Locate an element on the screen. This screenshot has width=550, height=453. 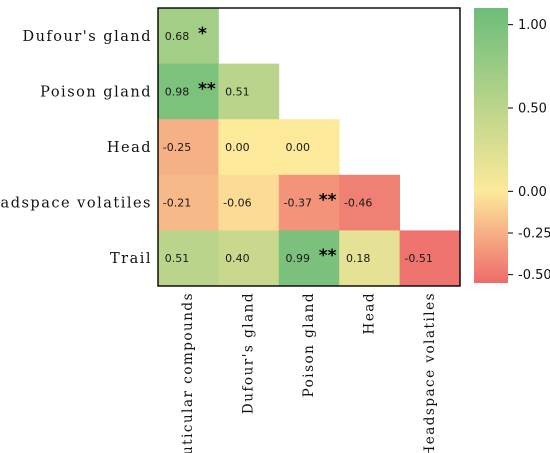
cell-value-label: 0.68 is located at coordinates (177, 36).